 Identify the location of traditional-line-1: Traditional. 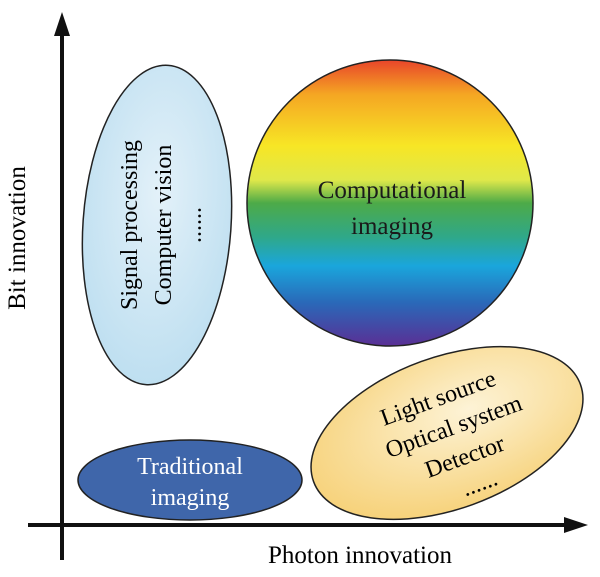
(190, 467).